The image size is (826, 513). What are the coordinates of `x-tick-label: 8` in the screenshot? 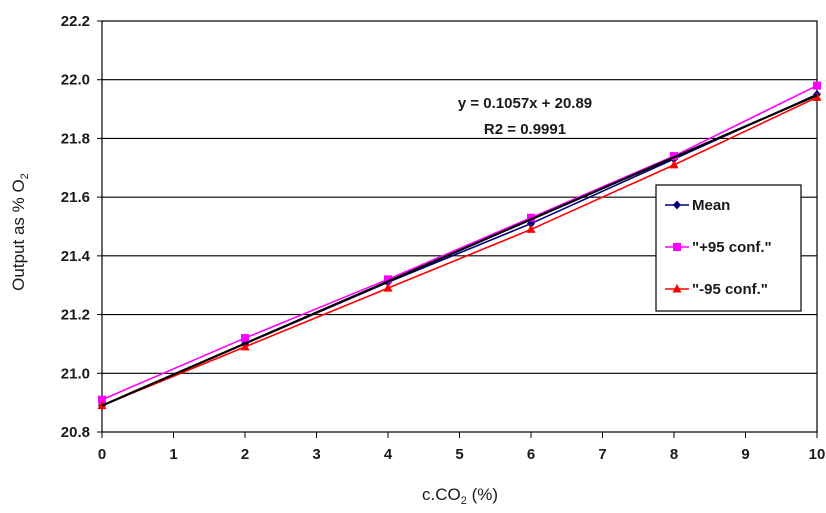 It's located at (674, 454).